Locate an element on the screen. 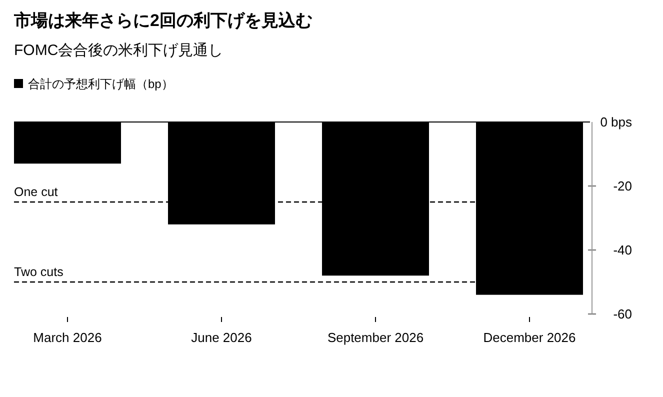 This screenshot has width=663, height=397. legend: 合計の予想利下げ幅（bp） is located at coordinates (94, 84).